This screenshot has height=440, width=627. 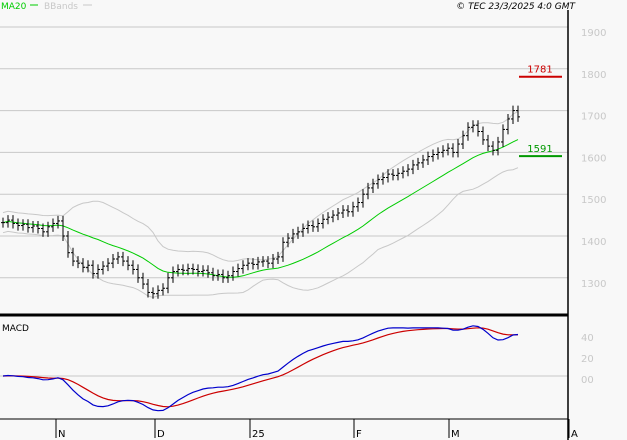 I want to click on macd-tick-label: 40, so click(x=587, y=338).